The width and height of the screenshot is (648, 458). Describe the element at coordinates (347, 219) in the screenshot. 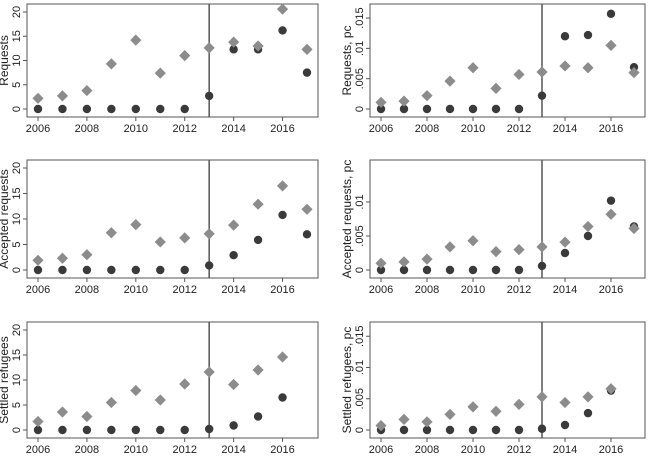

I see `y-axis-label: Accepted requests, pc` at that location.